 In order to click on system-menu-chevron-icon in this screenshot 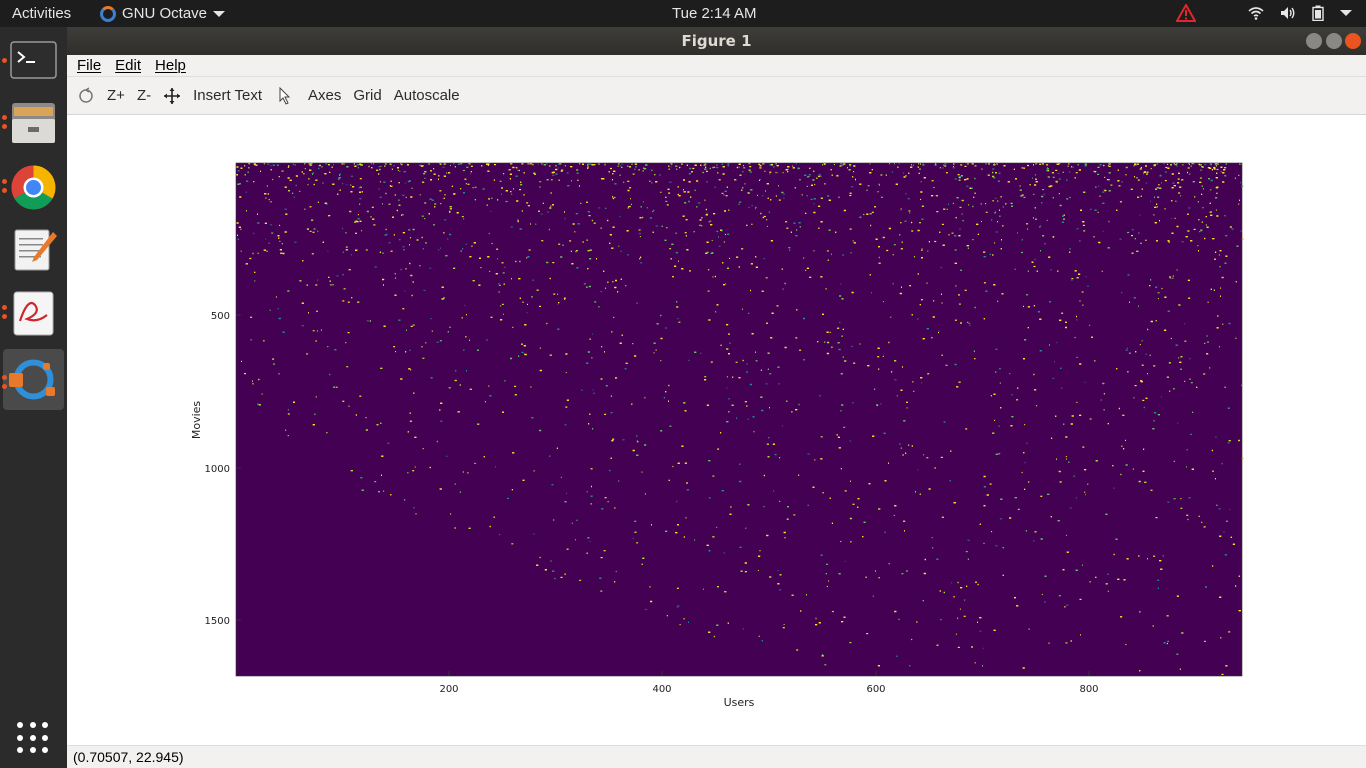, I will do `click(1346, 13)`.